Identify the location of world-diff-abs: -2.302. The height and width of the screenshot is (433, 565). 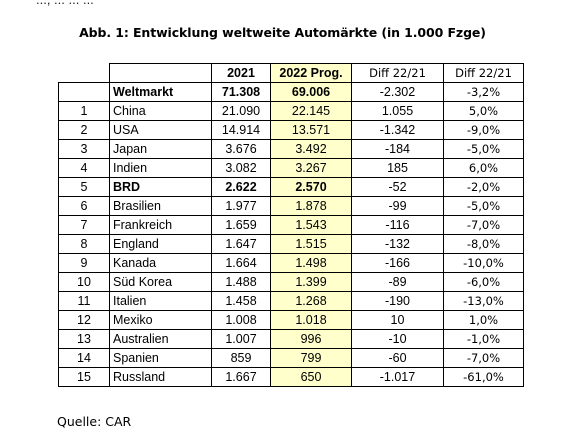
(397, 92).